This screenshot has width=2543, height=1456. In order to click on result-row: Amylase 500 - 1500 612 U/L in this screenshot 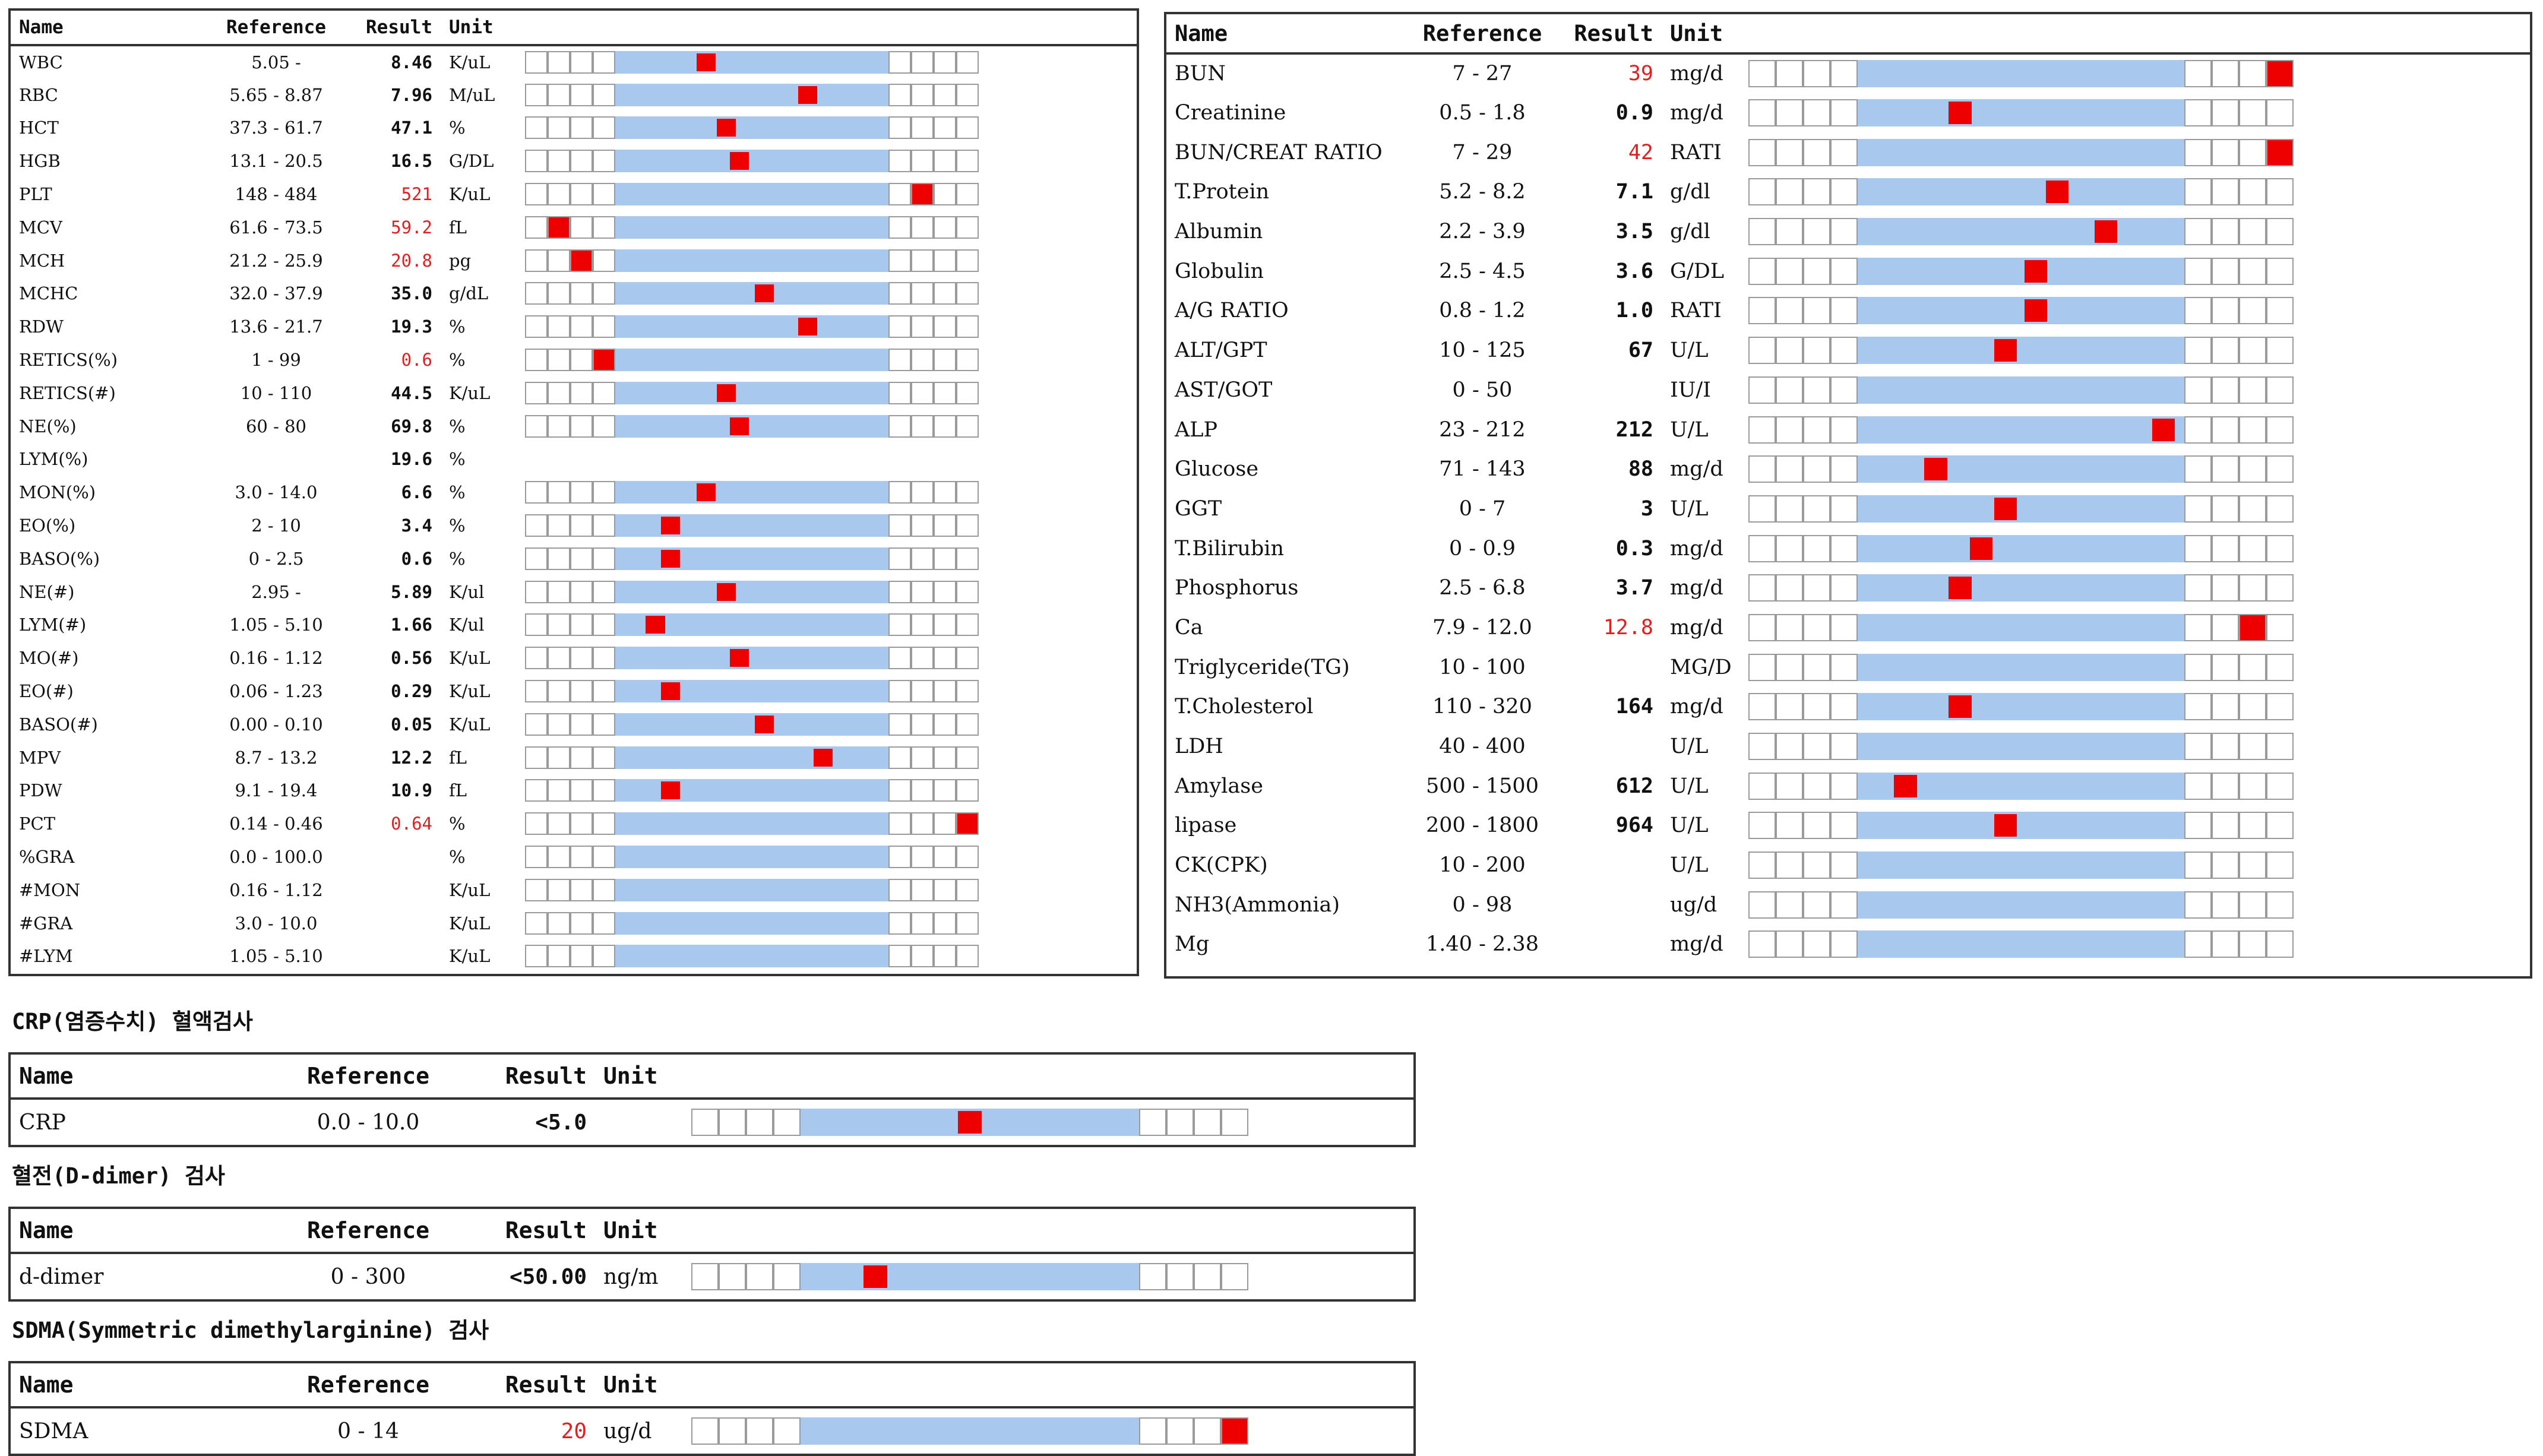, I will do `click(1848, 786)`.